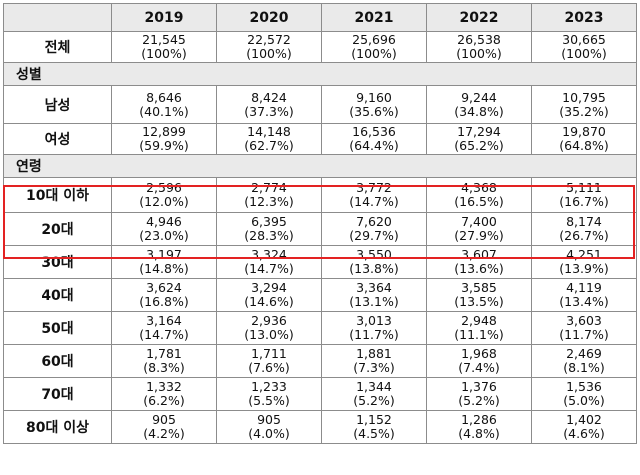 This screenshot has height=475, width=640. Describe the element at coordinates (374, 433) in the screenshot. I see `percent-value: (4.5%)` at that location.